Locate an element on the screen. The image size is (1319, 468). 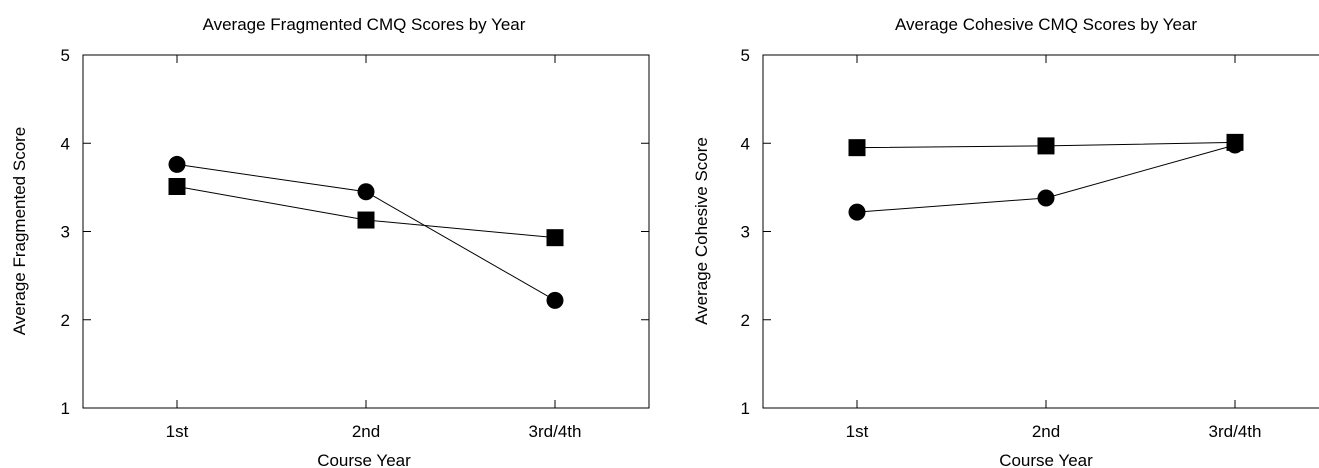
y-axis-ticks: 1 2 3 4 5 is located at coordinates (756, 232).